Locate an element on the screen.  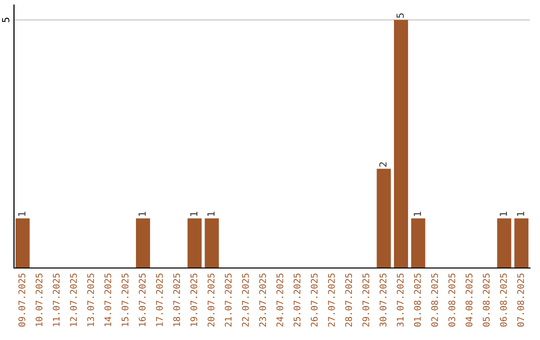
x-tick-label: 25.07.2025 is located at coordinates (297, 300).